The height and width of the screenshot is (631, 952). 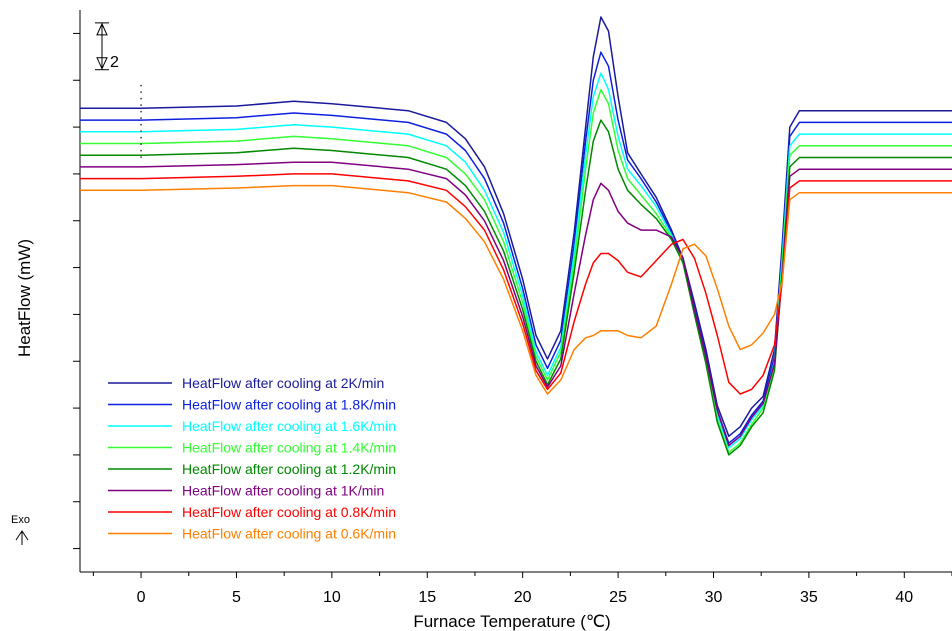 What do you see at coordinates (427, 597) in the screenshot?
I see `x-tick-label: 15` at bounding box center [427, 597].